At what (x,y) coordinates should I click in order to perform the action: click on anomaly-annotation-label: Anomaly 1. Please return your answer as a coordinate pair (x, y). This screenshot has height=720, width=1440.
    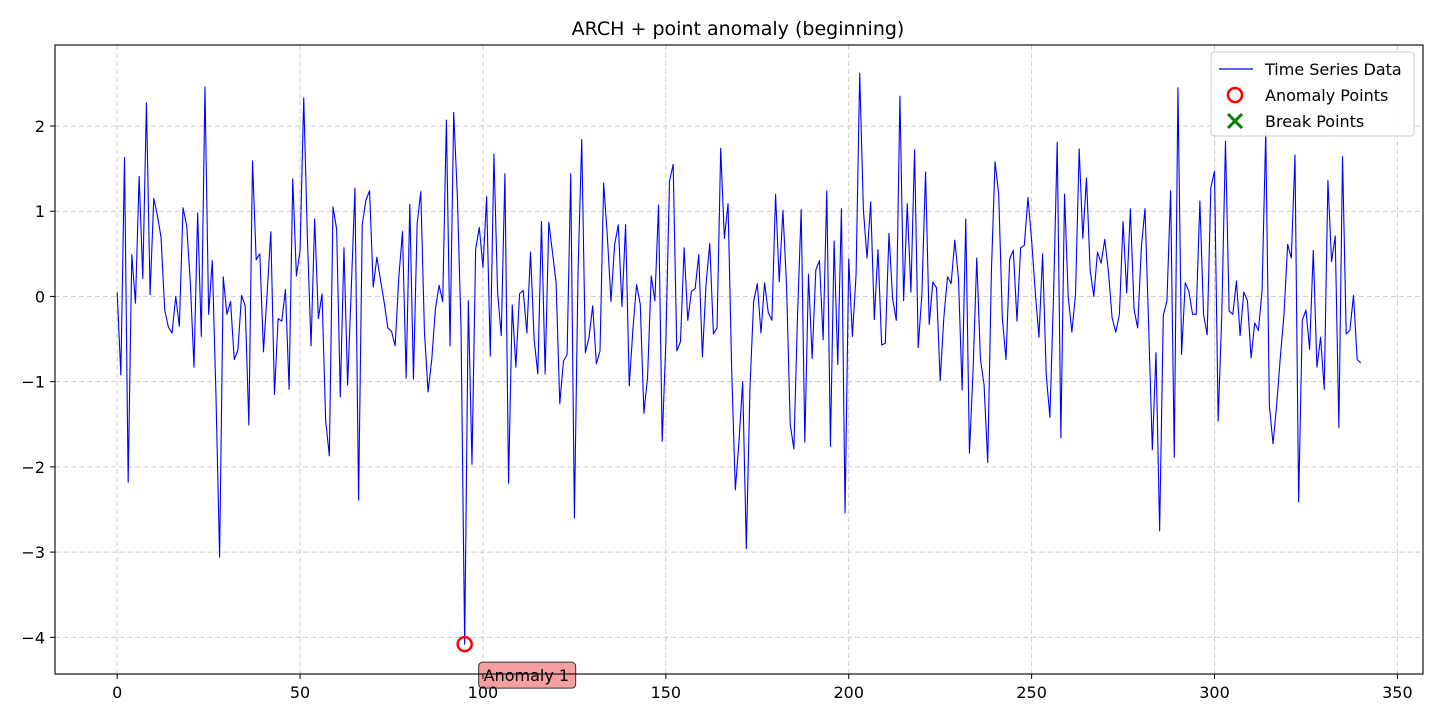
    Looking at the image, I should click on (526, 675).